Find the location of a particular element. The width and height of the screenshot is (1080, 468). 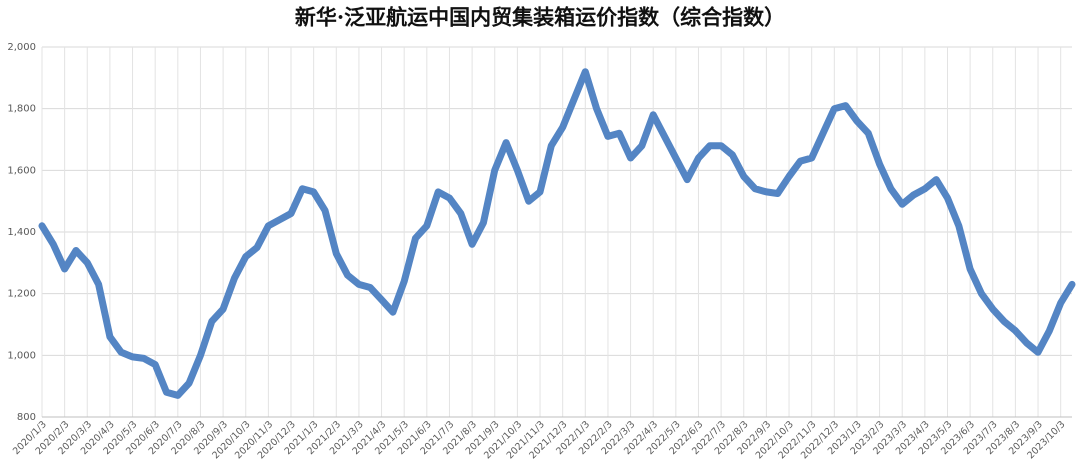

chart-title: 新华·泛亚航运中国内贸集装箱运价指数（综合指数） is located at coordinates (540, 17).